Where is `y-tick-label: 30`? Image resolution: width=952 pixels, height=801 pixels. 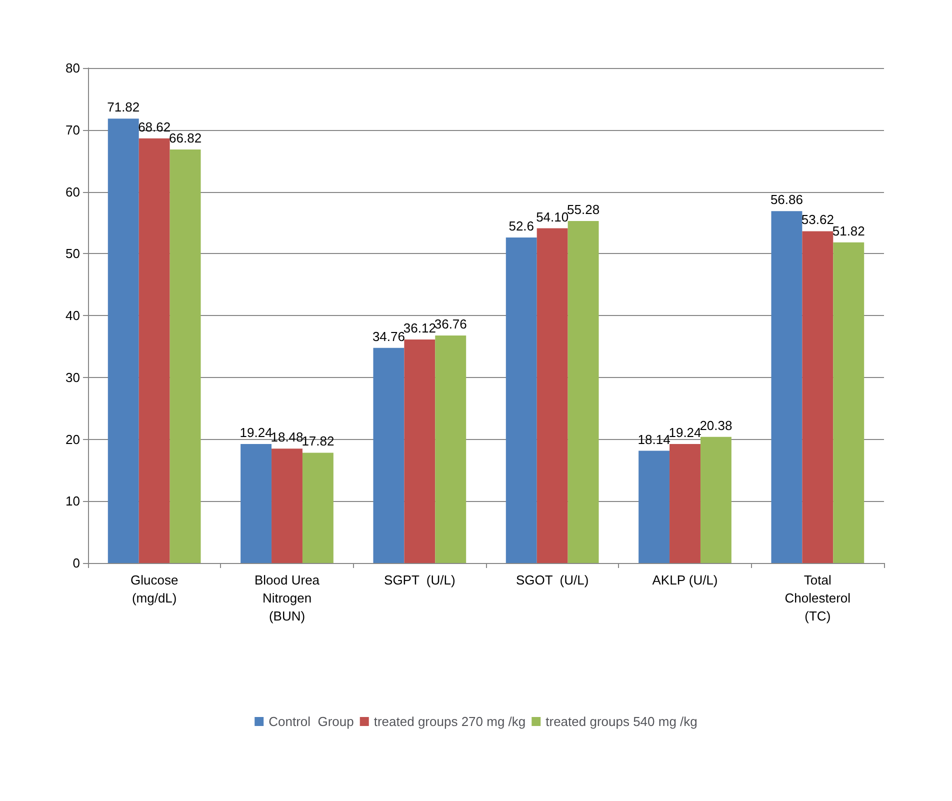
y-tick-label: 30 is located at coordinates (73, 377).